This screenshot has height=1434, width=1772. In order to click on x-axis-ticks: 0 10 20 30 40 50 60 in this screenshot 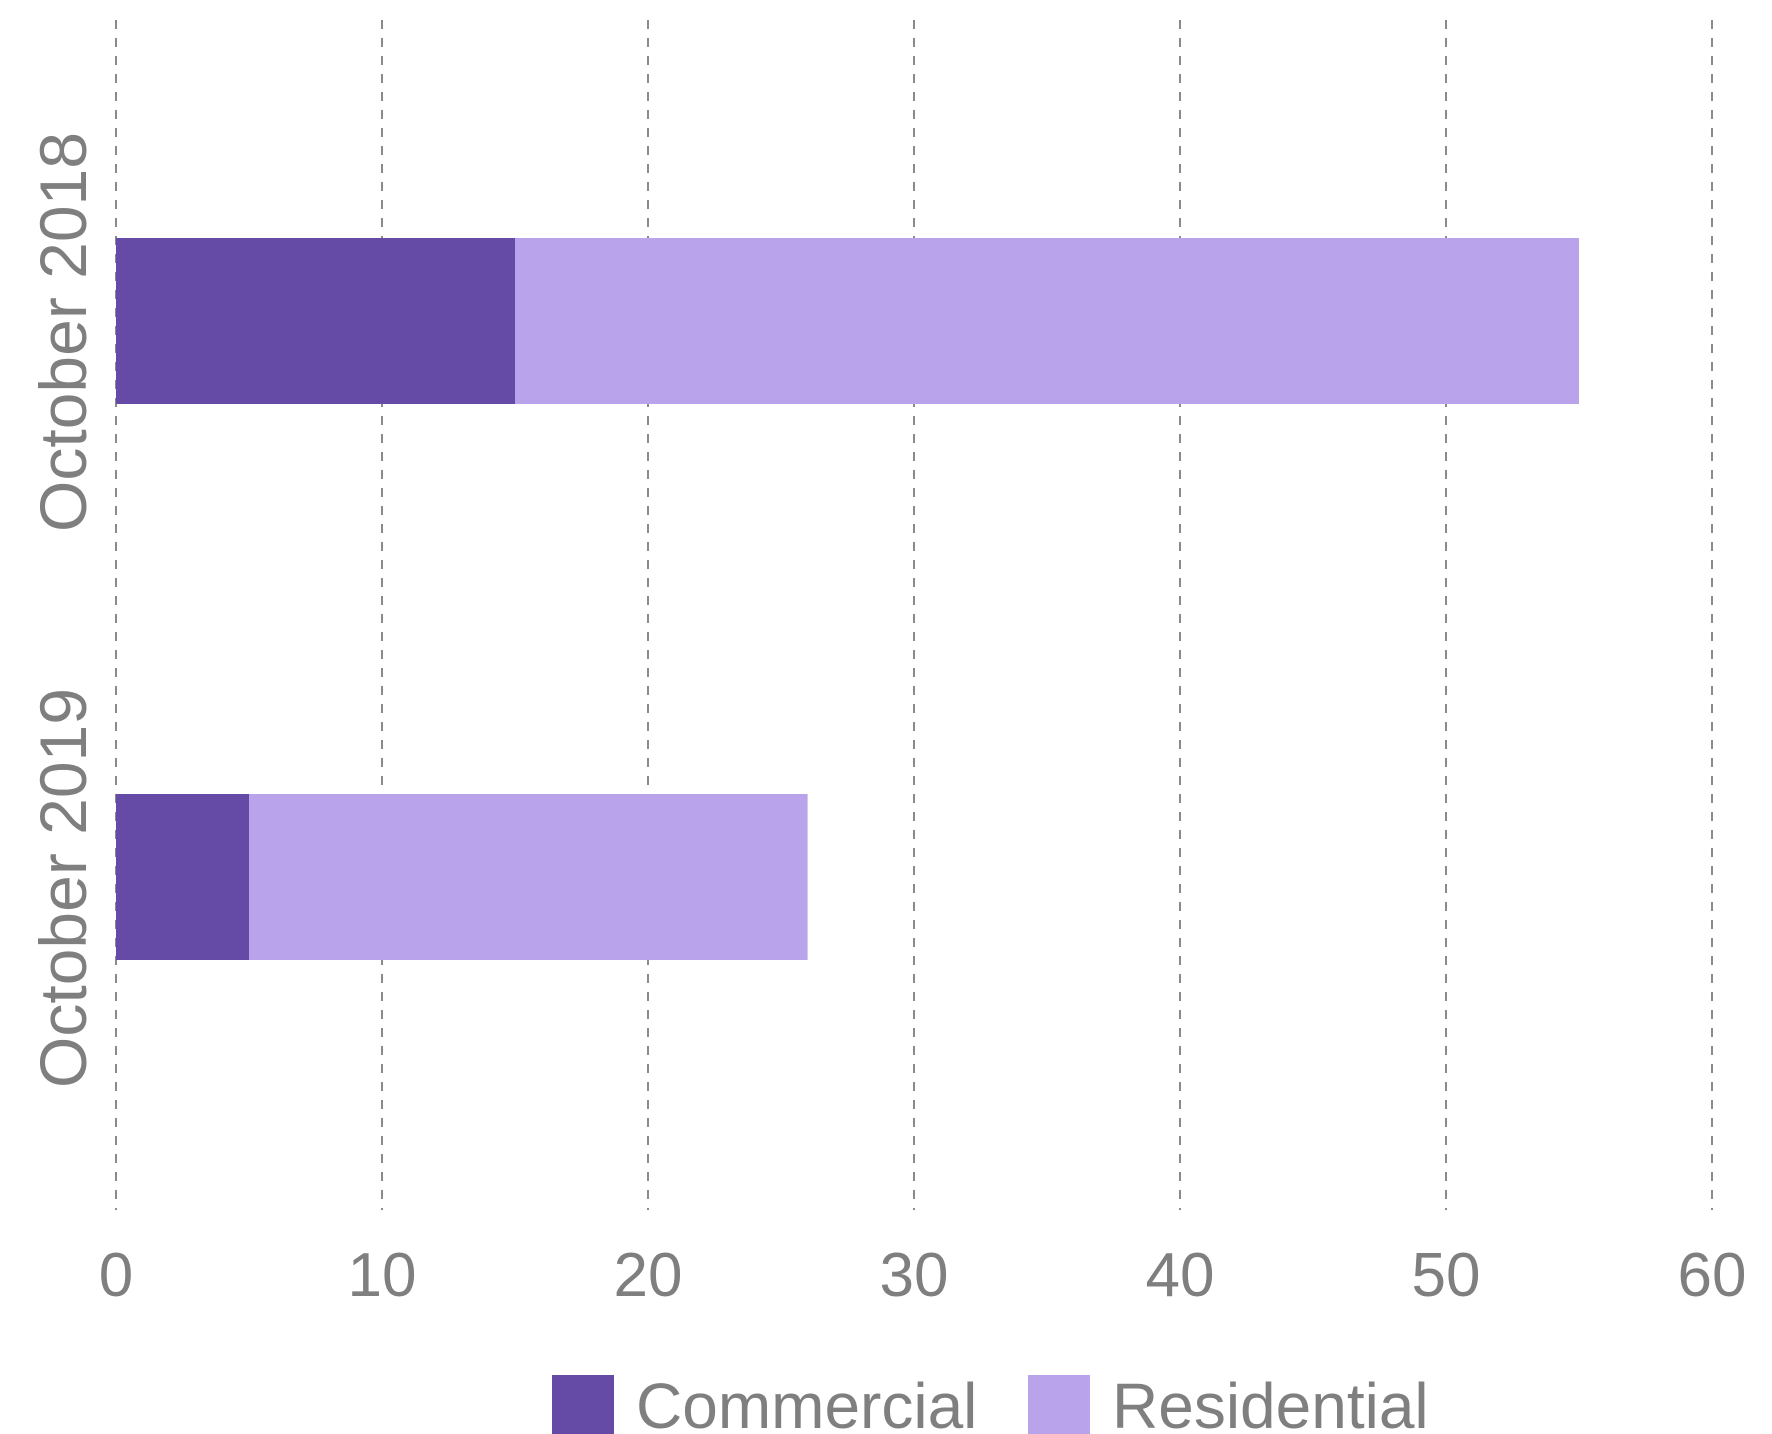, I will do `click(923, 1275)`.